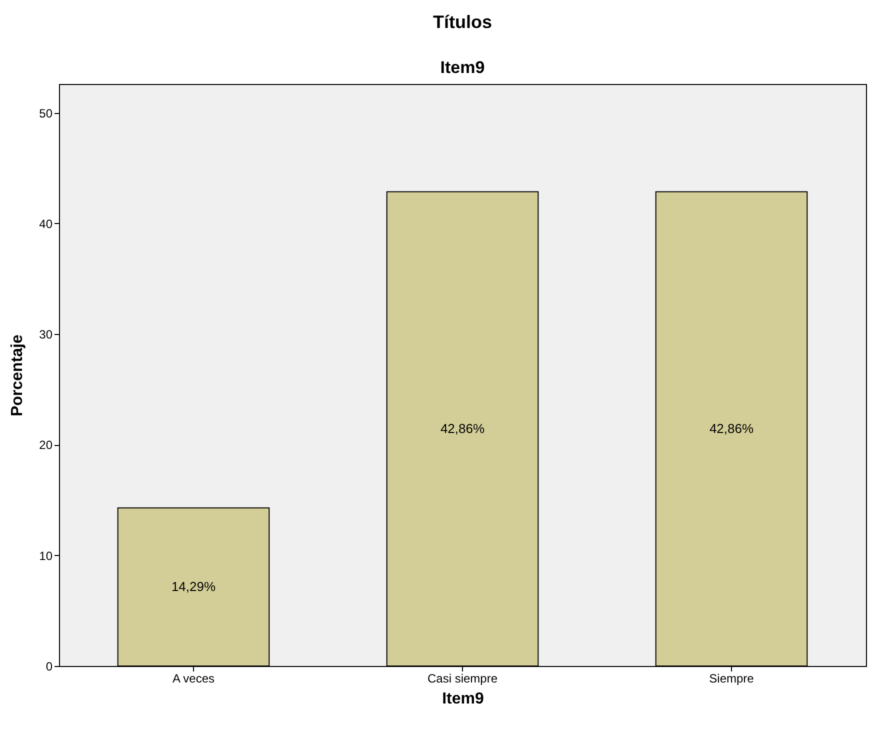  Describe the element at coordinates (462, 67) in the screenshot. I see `chart-subtitle: Item9` at that location.